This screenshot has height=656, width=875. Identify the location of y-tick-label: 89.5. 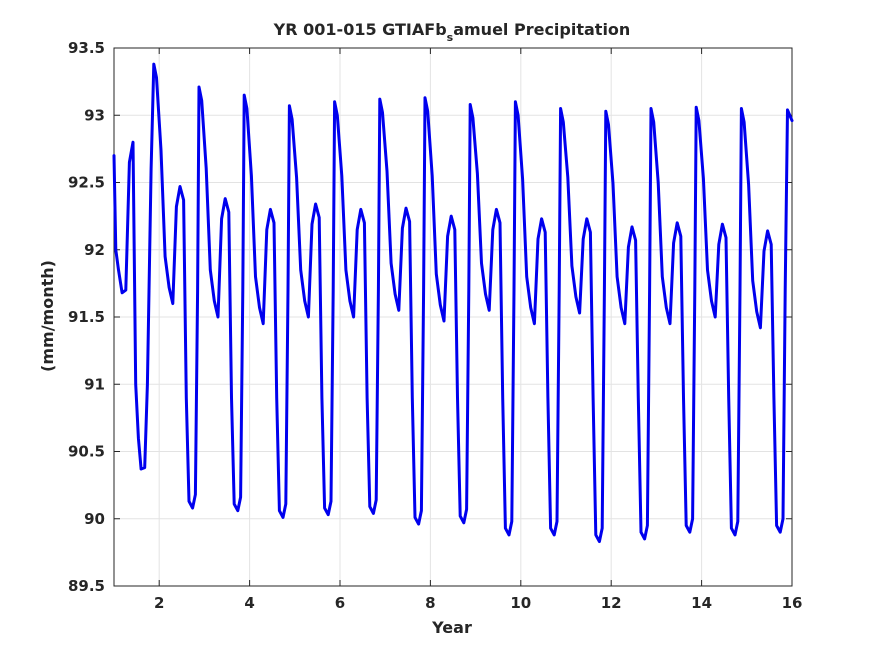
(86, 586).